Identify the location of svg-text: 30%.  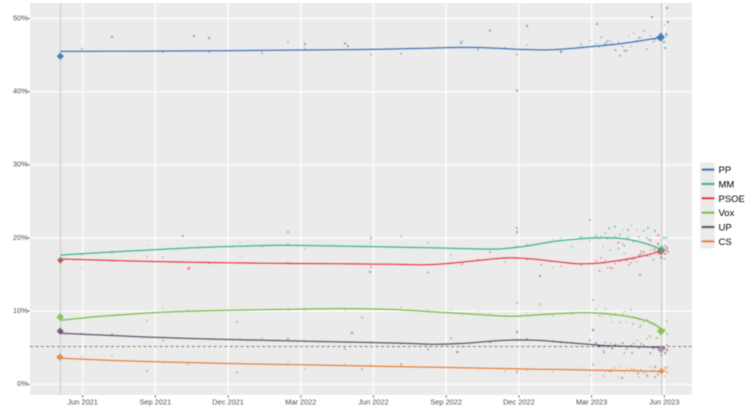
(20, 164).